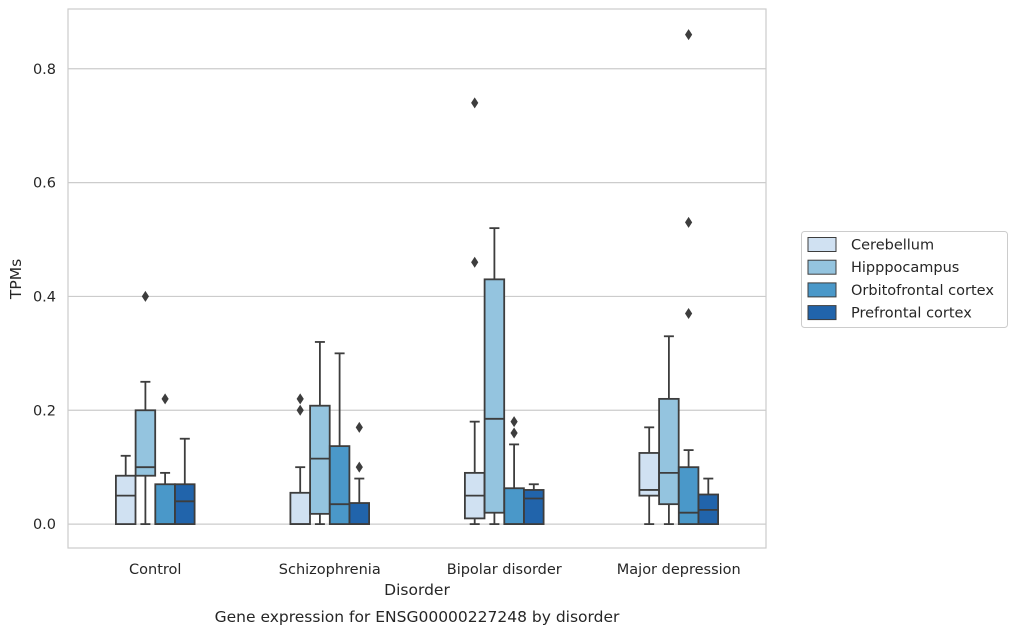 Image resolution: width=1018 pixels, height=634 pixels. Describe the element at coordinates (504, 570) in the screenshot. I see `x-tick-label: Bipolar disorder` at that location.